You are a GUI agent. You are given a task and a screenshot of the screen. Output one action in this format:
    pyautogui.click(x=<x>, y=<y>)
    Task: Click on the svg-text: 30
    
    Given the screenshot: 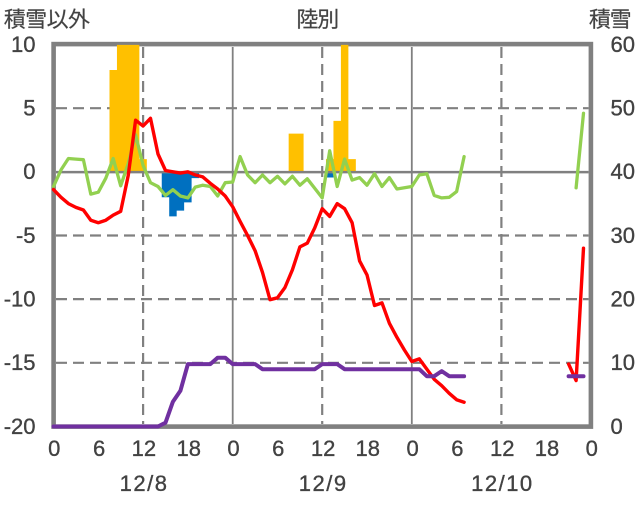 What is the action you would take?
    pyautogui.click(x=623, y=235)
    